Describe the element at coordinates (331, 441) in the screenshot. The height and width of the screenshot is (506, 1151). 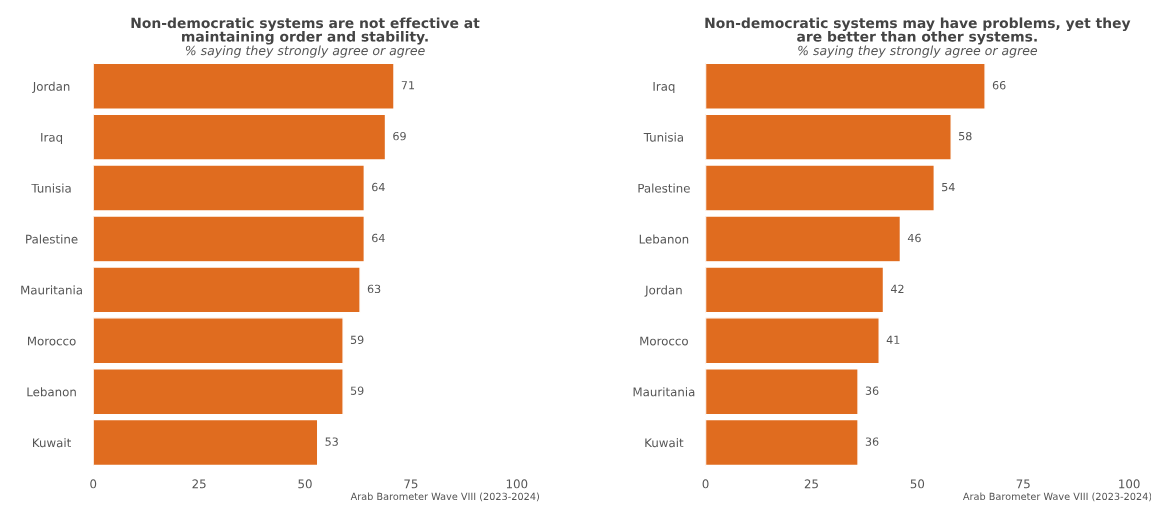
I see `data-label: 53` at that location.